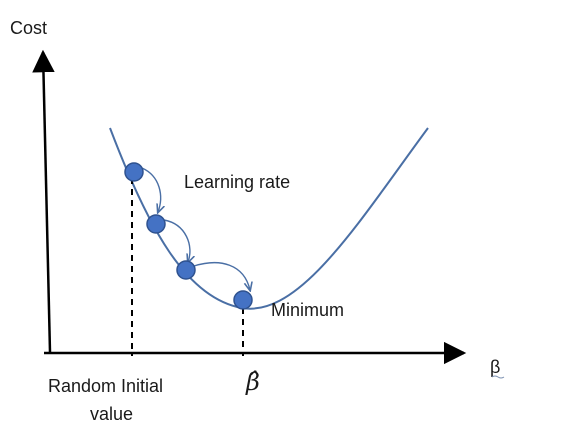  What do you see at coordinates (498, 377) in the screenshot?
I see `x-axis-label-underline` at bounding box center [498, 377].